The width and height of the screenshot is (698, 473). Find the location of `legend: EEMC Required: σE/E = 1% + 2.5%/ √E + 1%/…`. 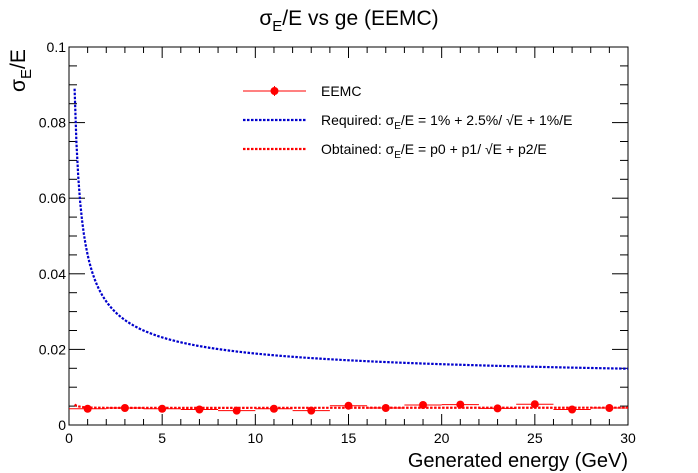

legend: EEMC Required: σE/E = 1% + 2.5%/ √E + 1%/… is located at coordinates (407, 122).